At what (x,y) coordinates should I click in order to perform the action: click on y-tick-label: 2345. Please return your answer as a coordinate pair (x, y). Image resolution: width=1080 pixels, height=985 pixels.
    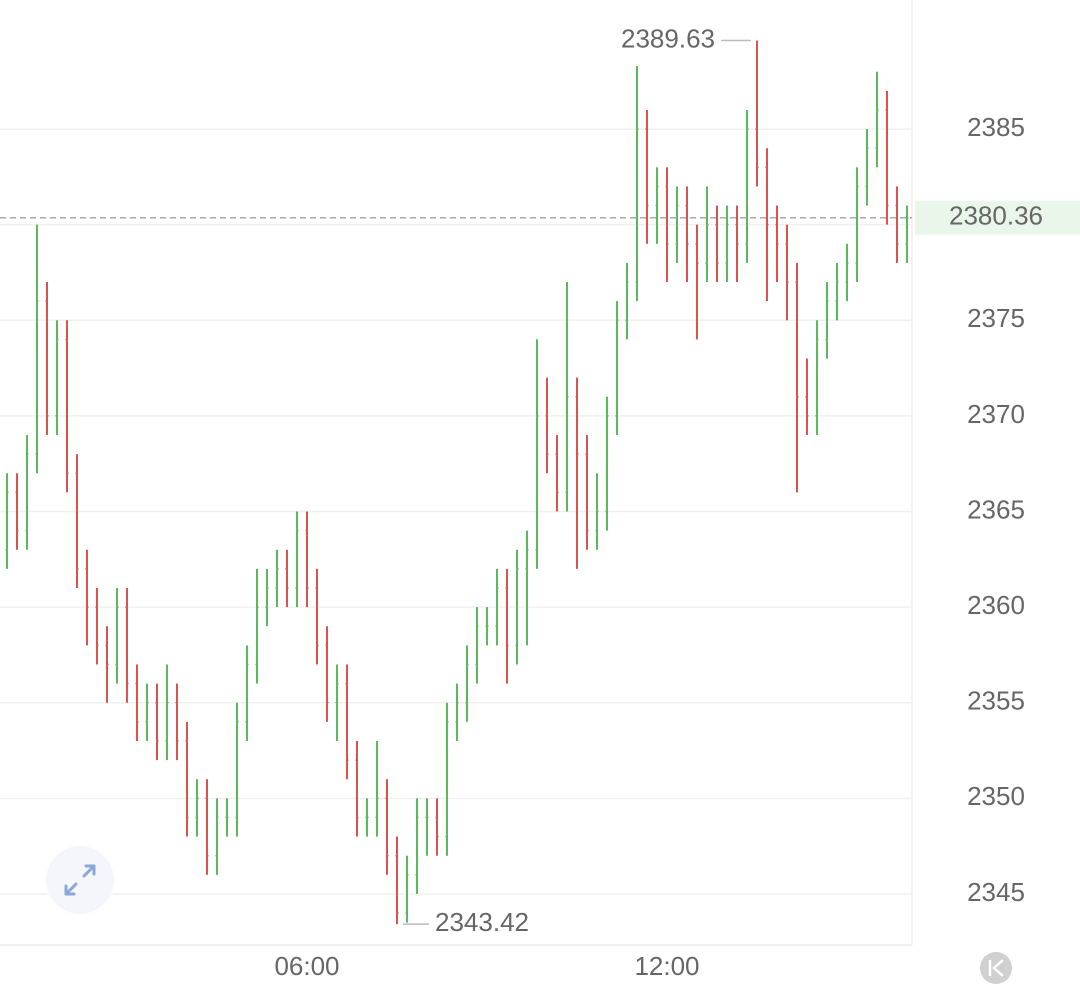
    Looking at the image, I should click on (996, 892).